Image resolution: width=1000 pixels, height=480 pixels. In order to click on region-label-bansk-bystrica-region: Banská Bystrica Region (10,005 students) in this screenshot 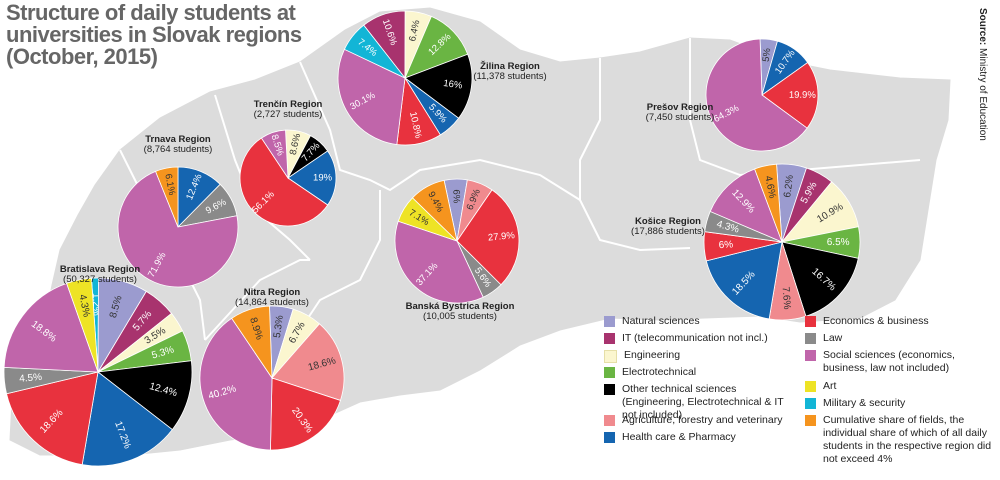, I will do `click(460, 312)`.